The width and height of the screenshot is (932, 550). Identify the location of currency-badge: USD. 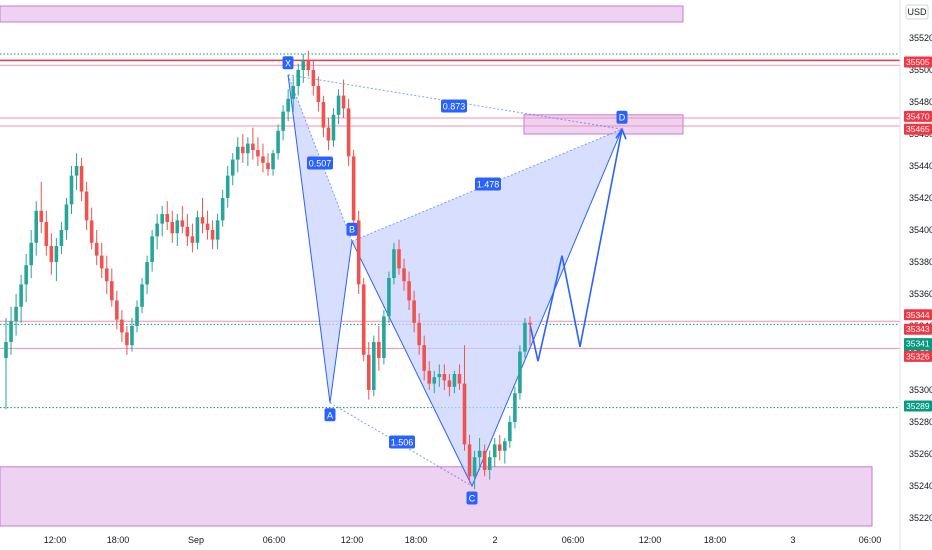
(917, 12).